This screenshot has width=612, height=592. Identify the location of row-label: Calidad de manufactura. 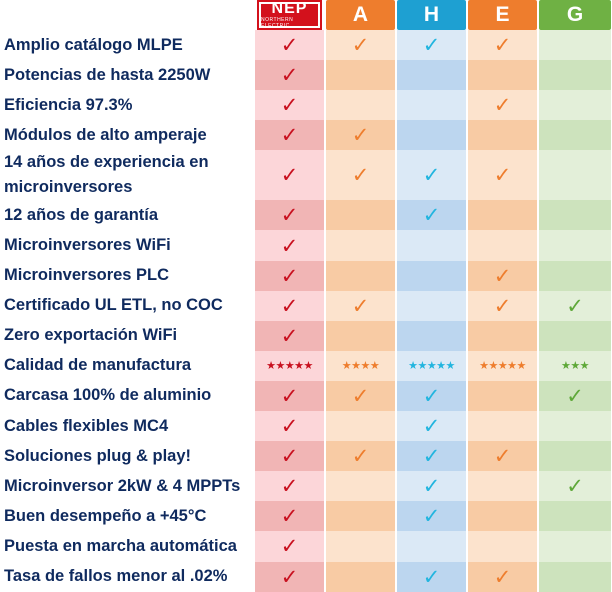
(98, 365).